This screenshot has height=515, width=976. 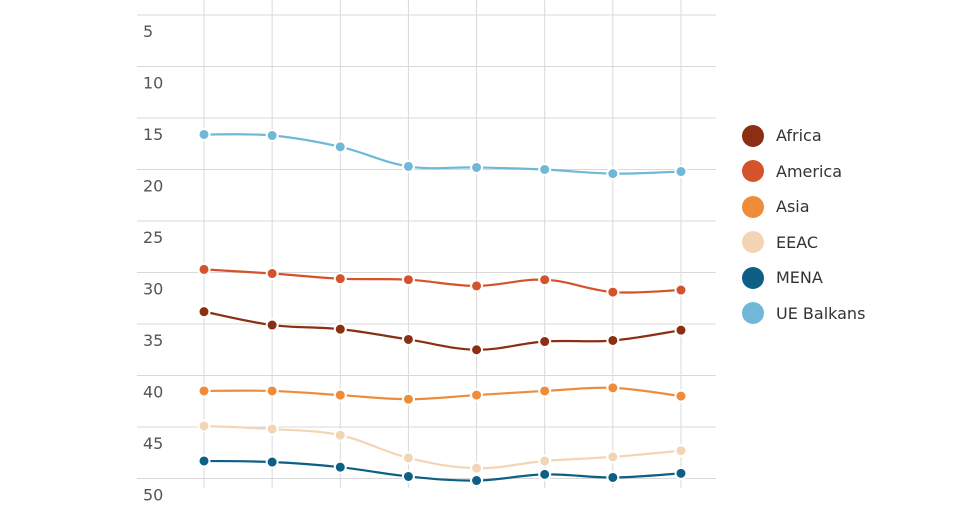 I want to click on series-ue-balkans, so click(x=442, y=154).